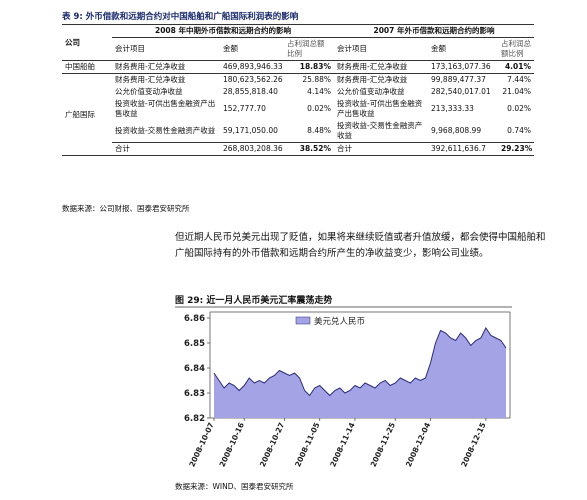 Image resolution: width=587 pixels, height=500 pixels. I want to click on company-cell: 广船国际, so click(87, 114).